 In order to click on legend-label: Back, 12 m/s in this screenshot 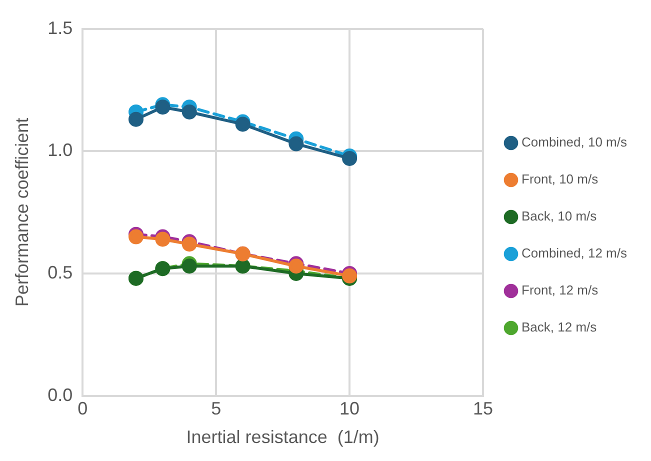, I will do `click(560, 327)`.